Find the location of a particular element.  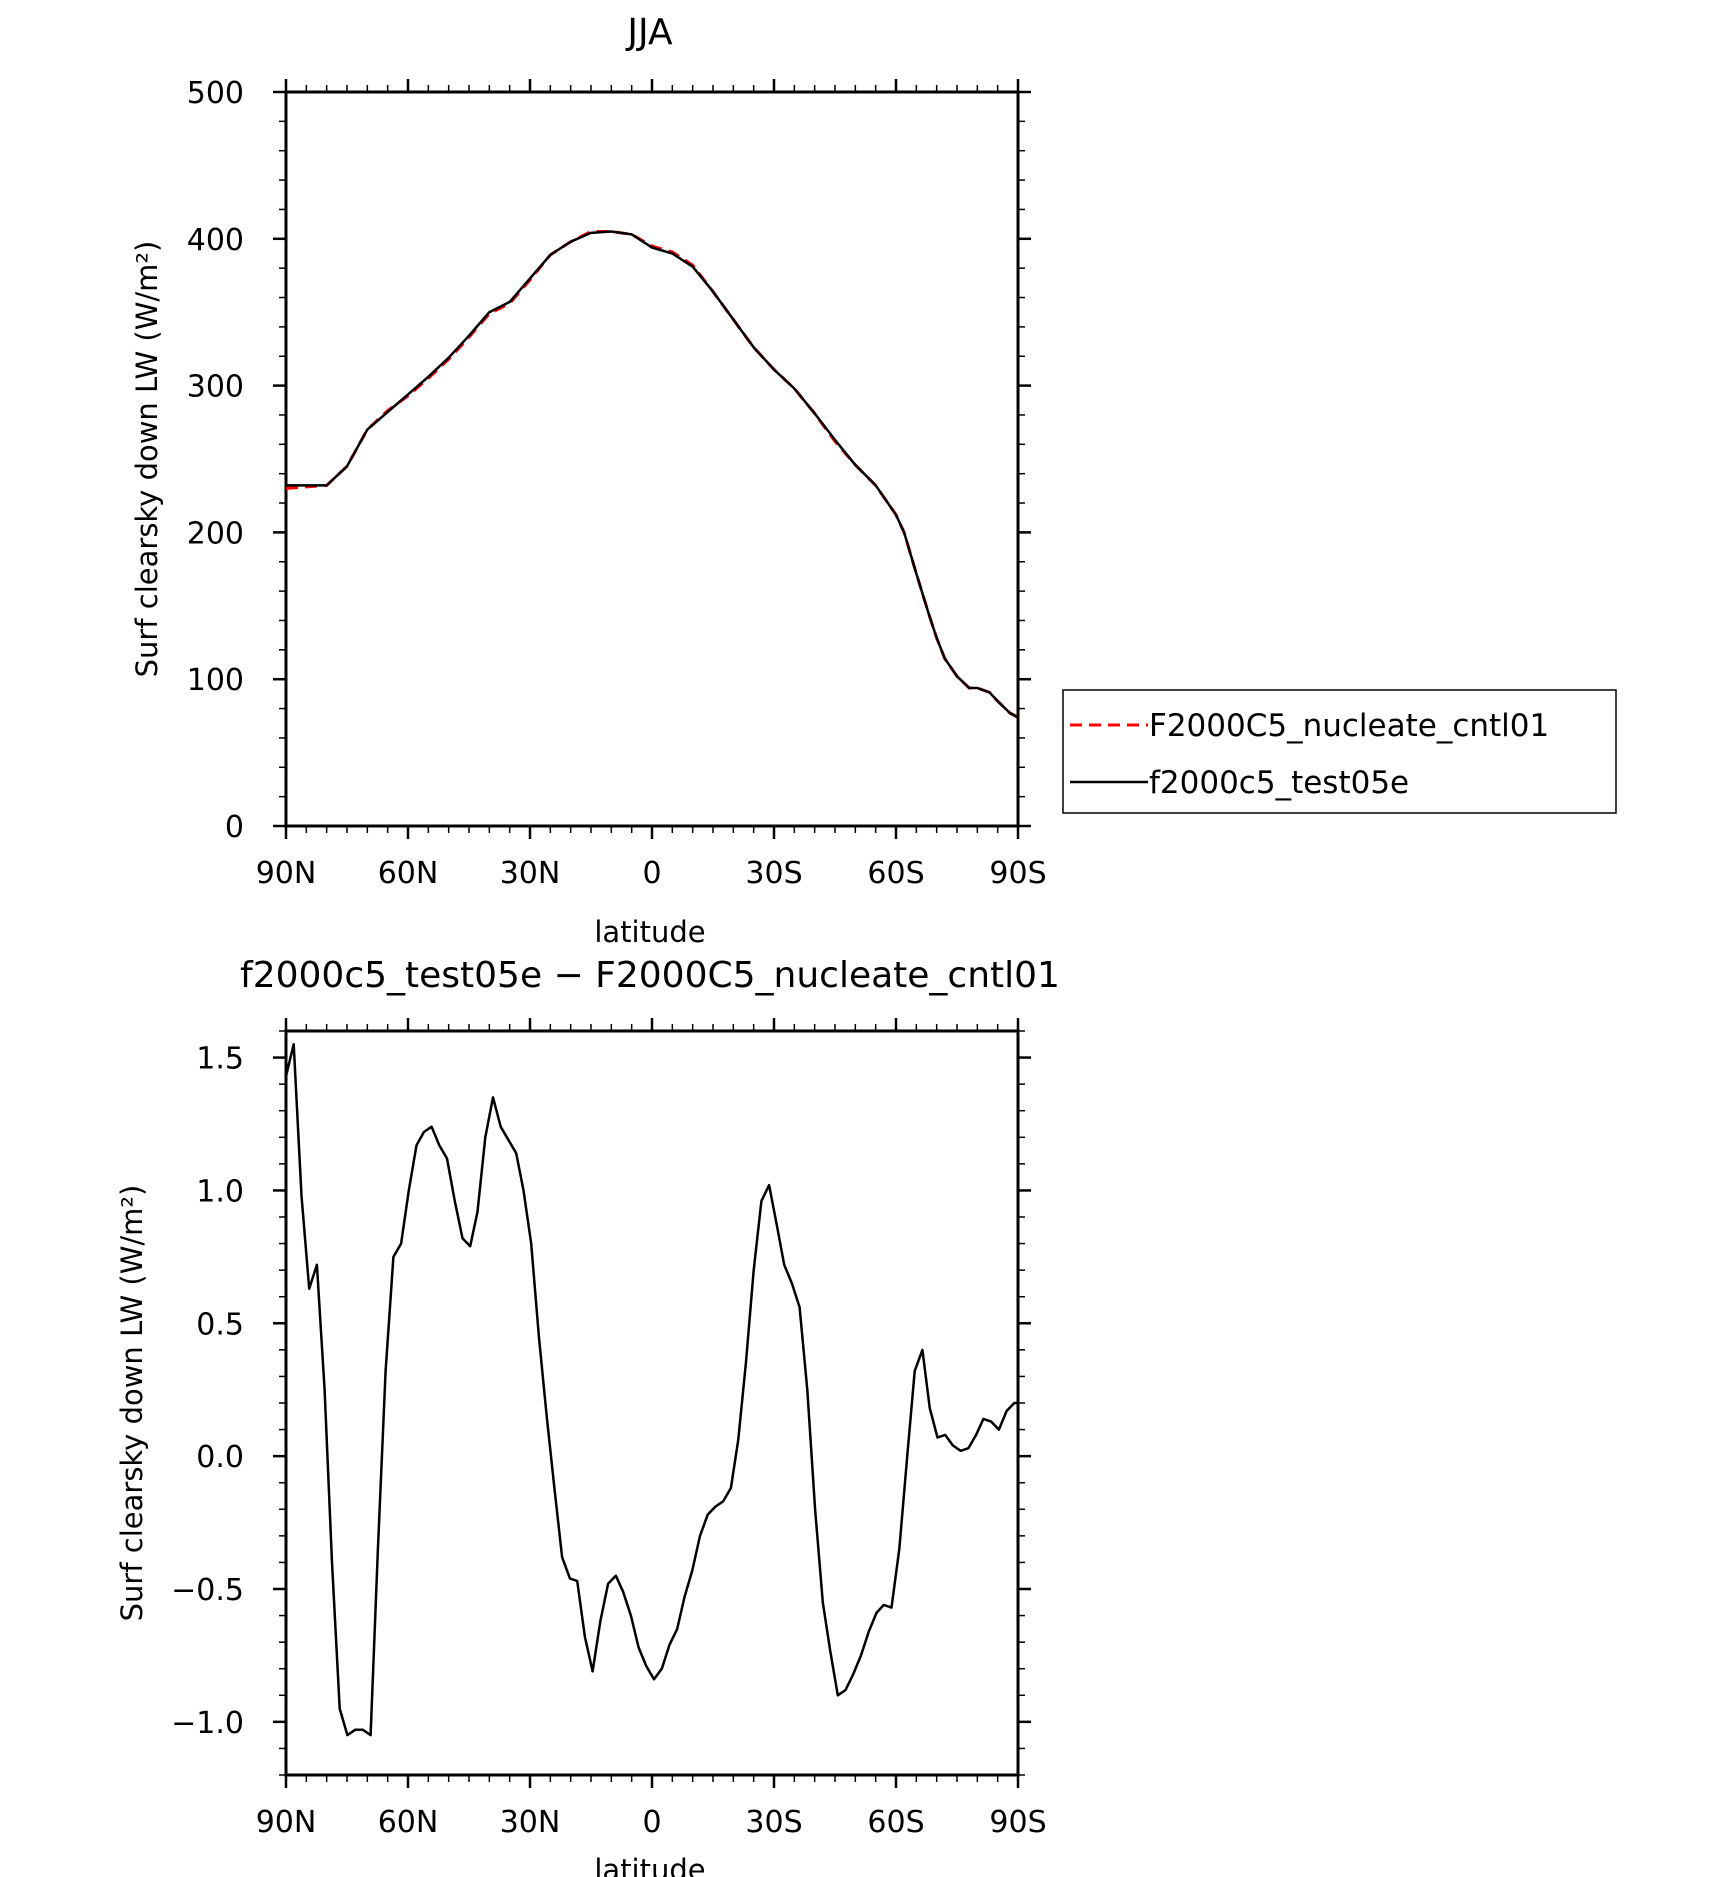

y-tick-label: 300 is located at coordinates (215, 387).